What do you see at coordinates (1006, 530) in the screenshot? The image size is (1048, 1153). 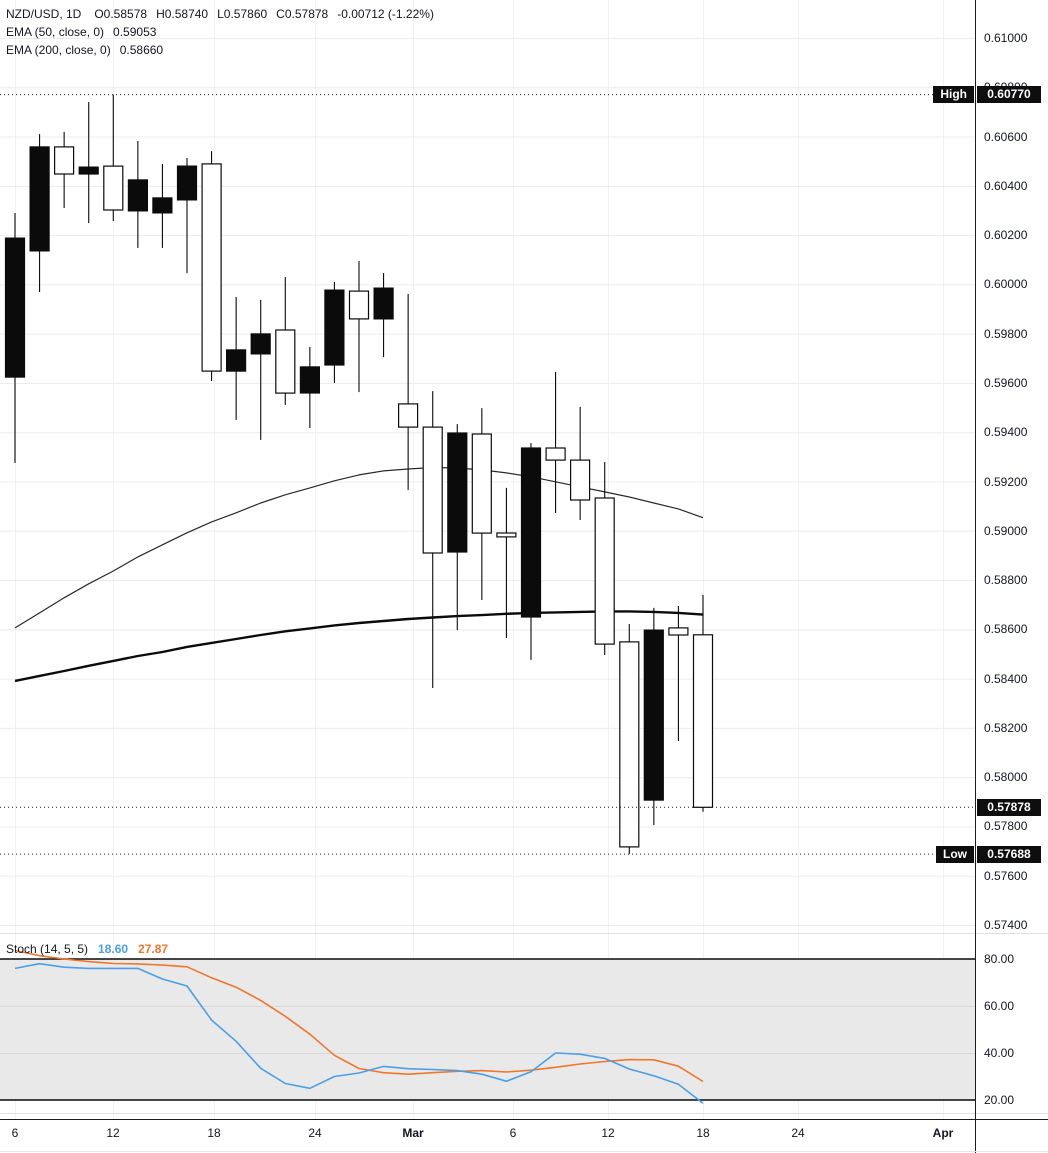 I see `price-axis-label: 0.59000` at bounding box center [1006, 530].